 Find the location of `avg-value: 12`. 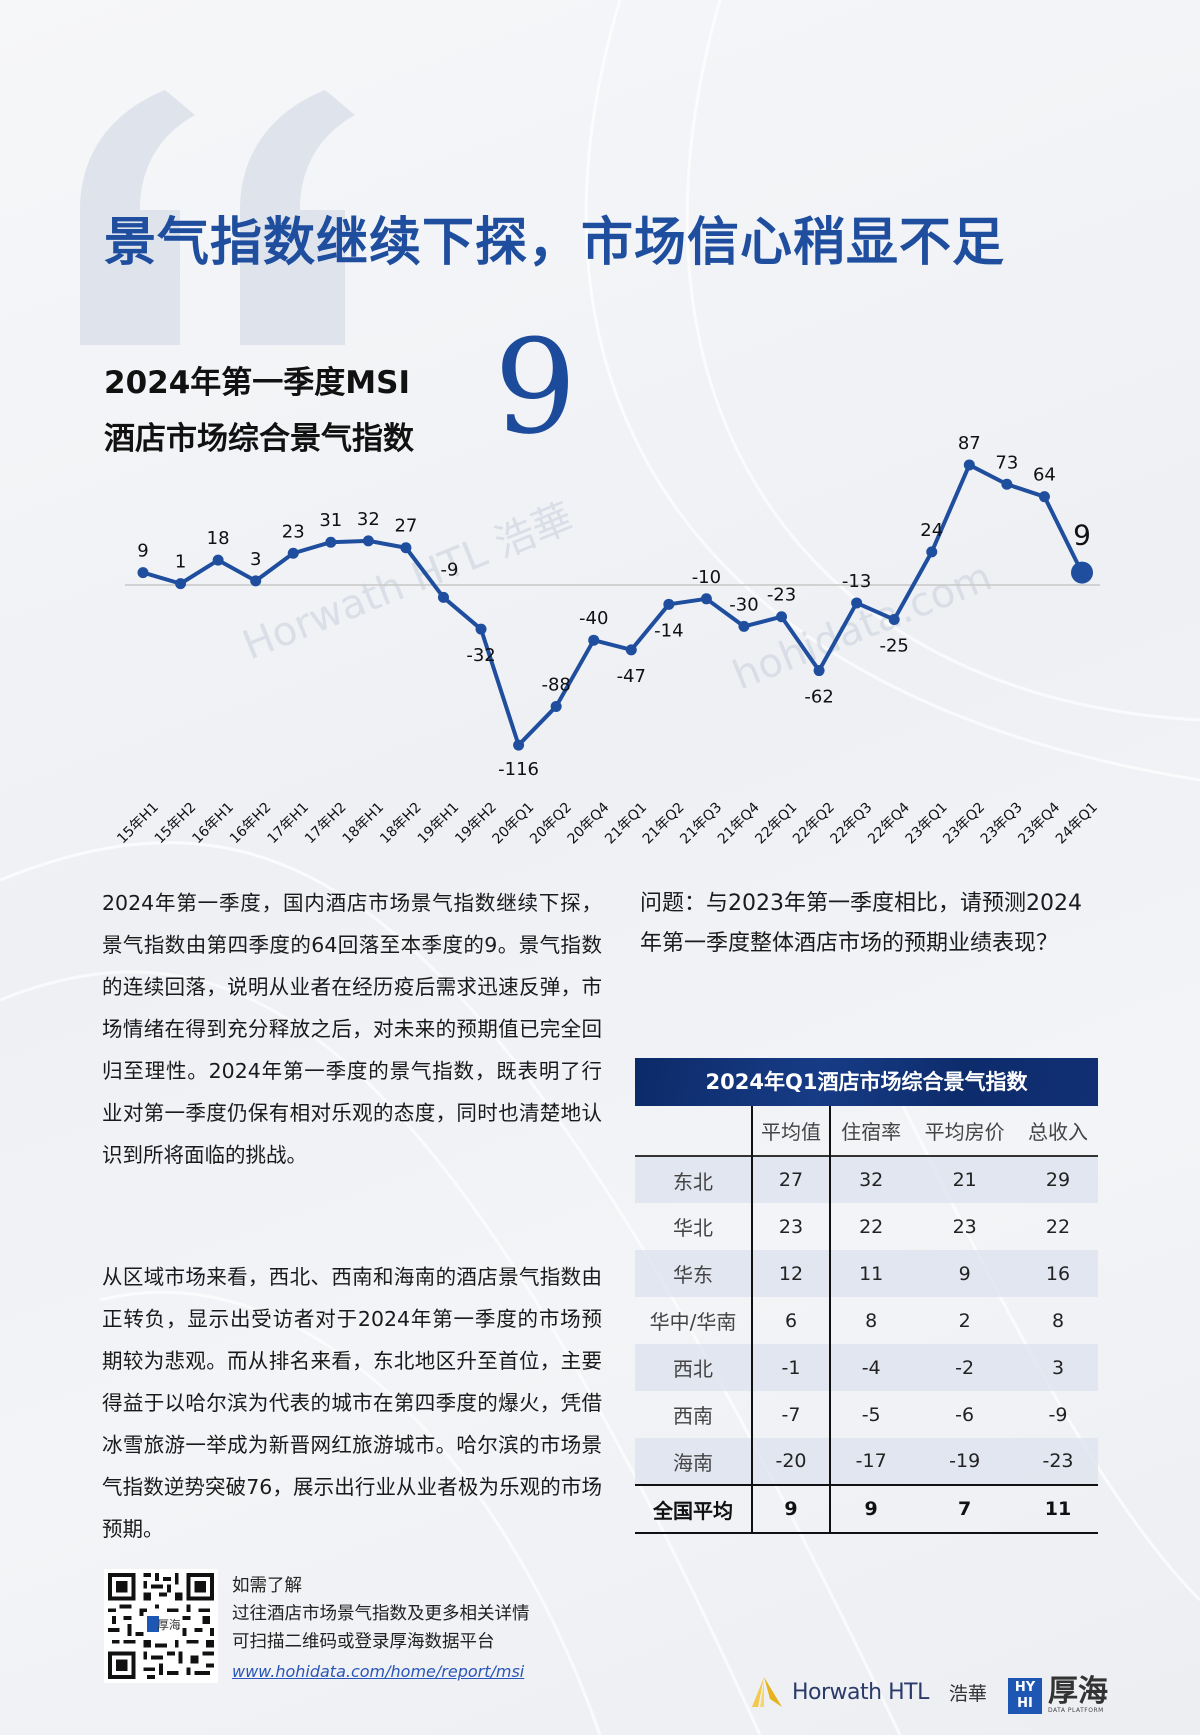

avg-value: 12 is located at coordinates (791, 1273).